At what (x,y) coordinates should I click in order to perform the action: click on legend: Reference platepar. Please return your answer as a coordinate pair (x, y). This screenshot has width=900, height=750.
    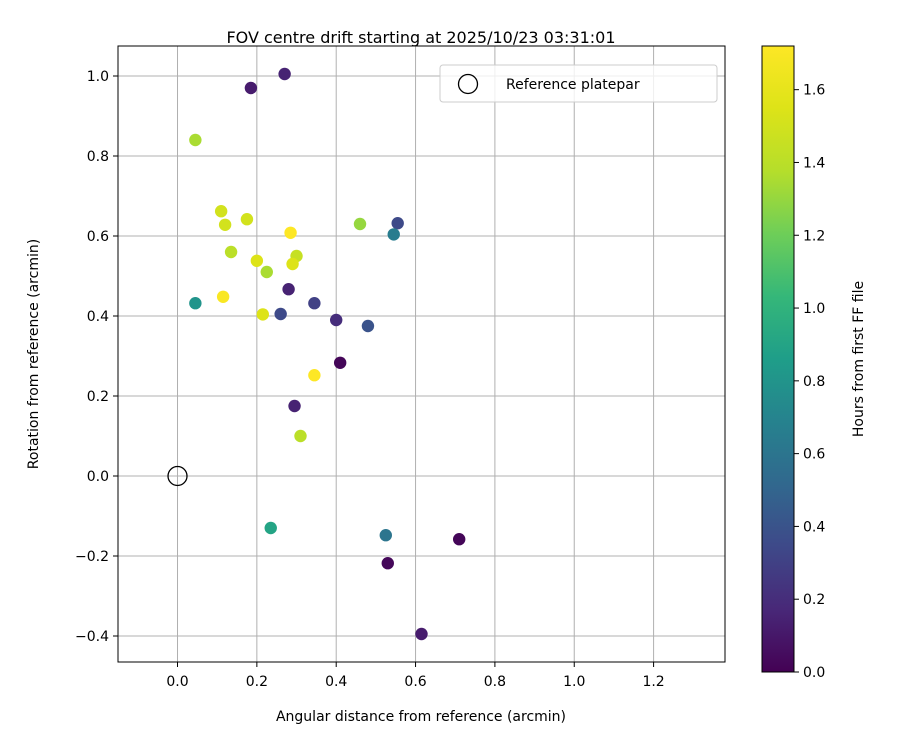
    Looking at the image, I should click on (578, 83).